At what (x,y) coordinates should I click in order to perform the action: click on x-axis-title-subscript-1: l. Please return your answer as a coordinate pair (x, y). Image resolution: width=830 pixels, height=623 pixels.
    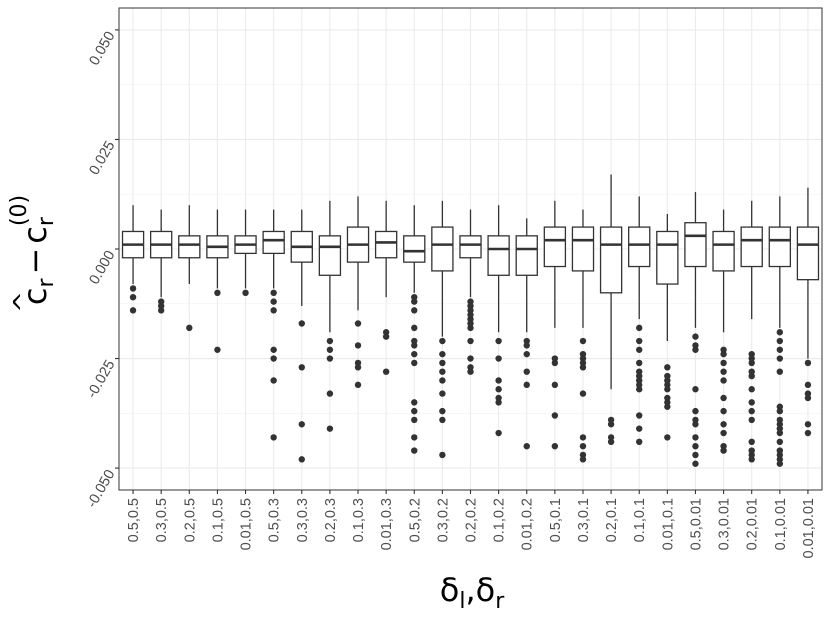
    Looking at the image, I should click on (462, 601).